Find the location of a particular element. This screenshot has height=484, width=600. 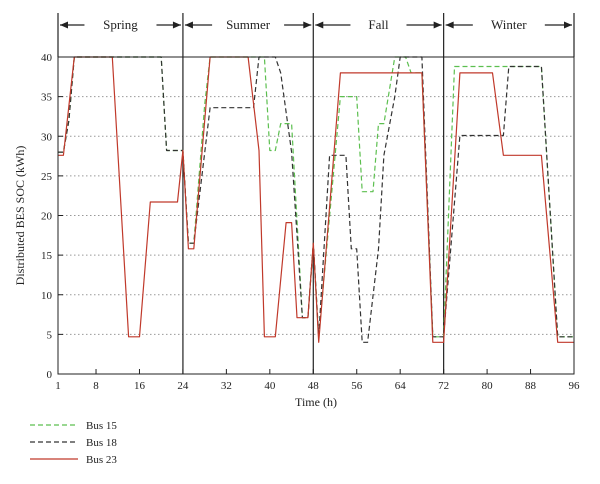

season-label: Spring is located at coordinates (120, 24).